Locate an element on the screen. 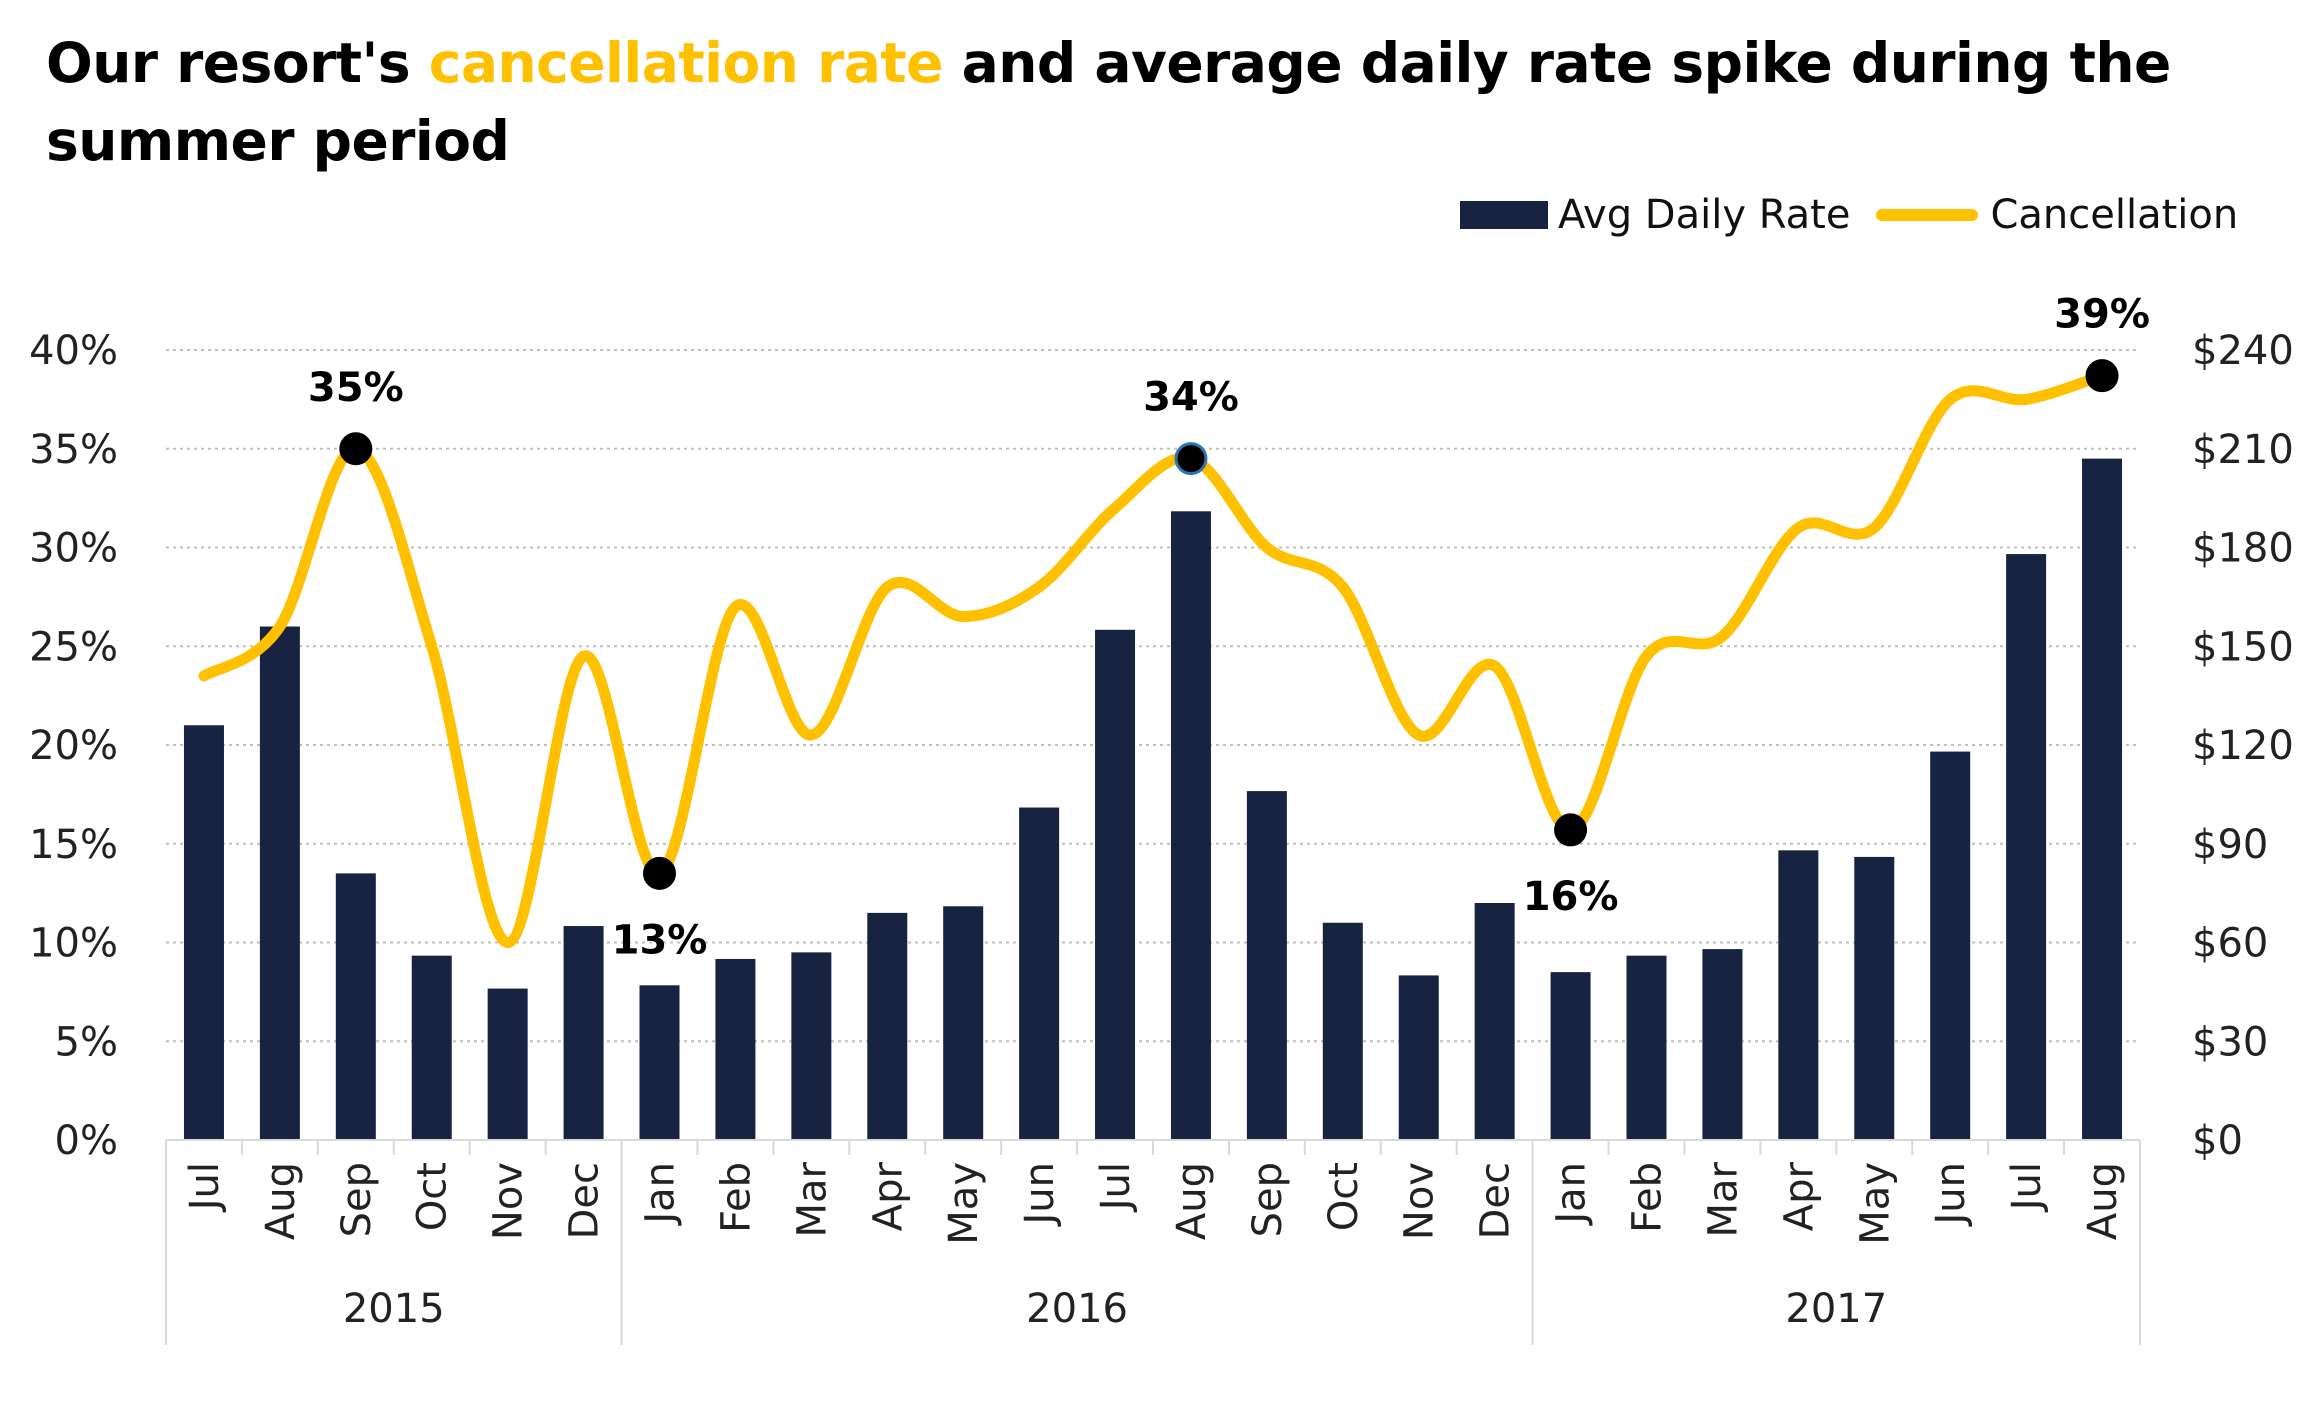 Image resolution: width=2320 pixels, height=1420 pixels. legend-bar-label: Avg Daily Rate is located at coordinates (1704, 215).